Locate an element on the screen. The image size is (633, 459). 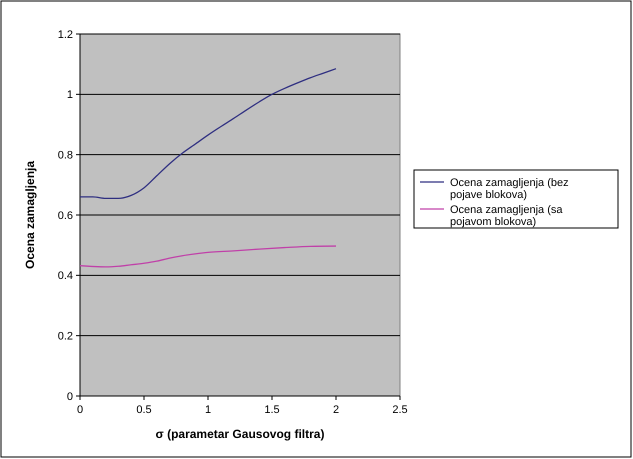
x-tick-label: 0 is located at coordinates (80, 410).